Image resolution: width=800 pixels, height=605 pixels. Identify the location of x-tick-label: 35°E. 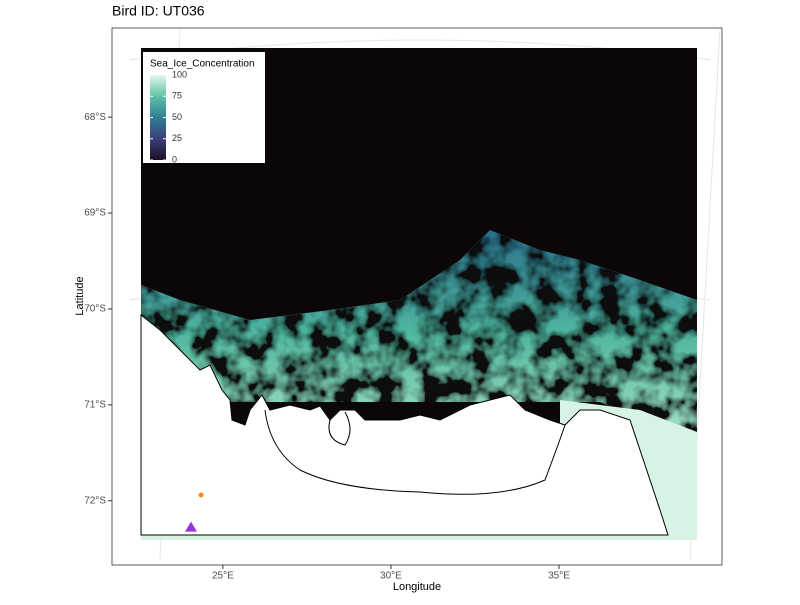
(559, 576).